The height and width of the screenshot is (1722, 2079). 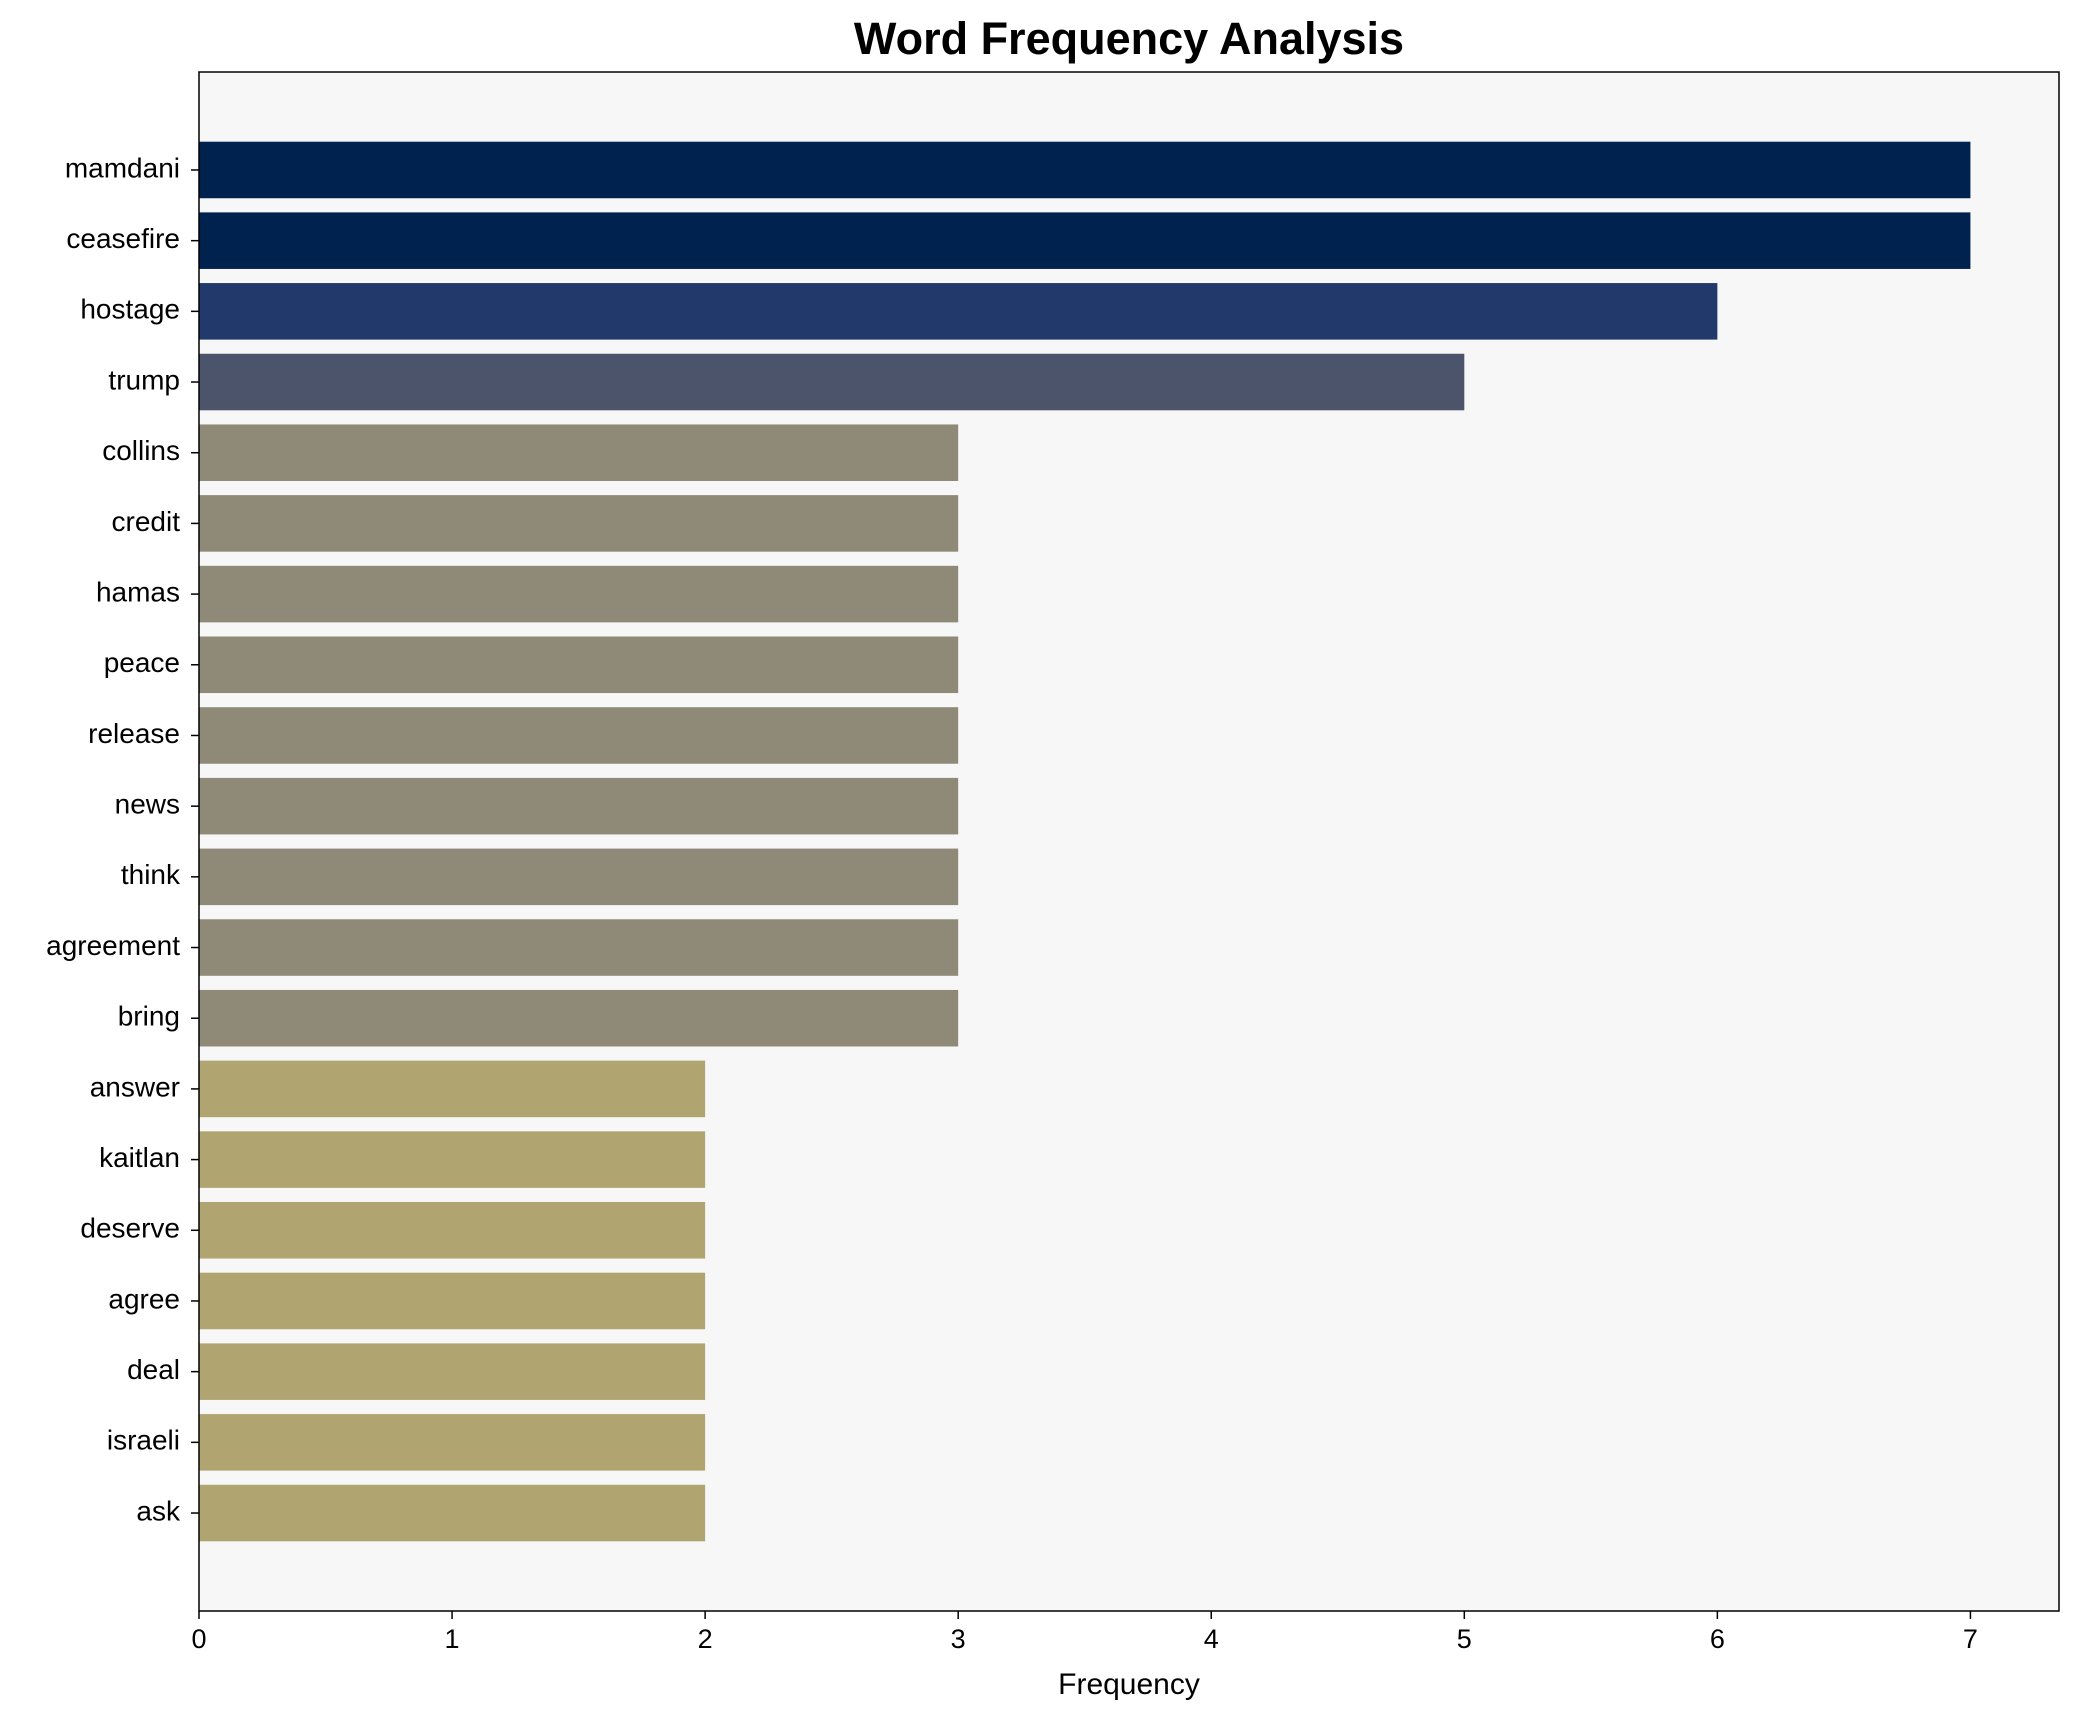 What do you see at coordinates (122, 167) in the screenshot?
I see `y-tick-label: mamdani` at bounding box center [122, 167].